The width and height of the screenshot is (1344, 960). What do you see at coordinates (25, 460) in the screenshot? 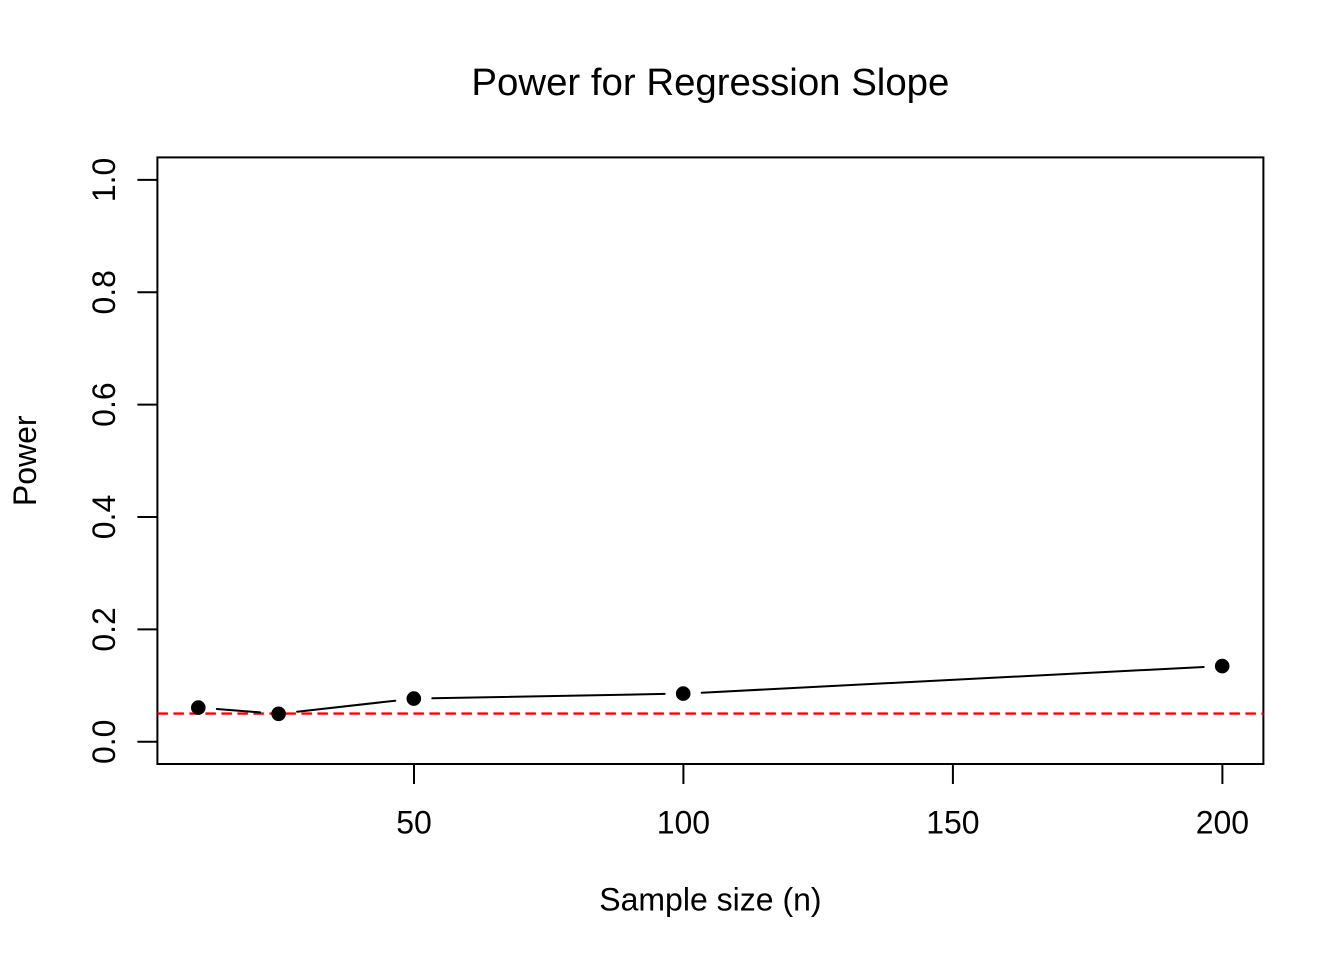
I see `svg-text: Power` at bounding box center [25, 460].